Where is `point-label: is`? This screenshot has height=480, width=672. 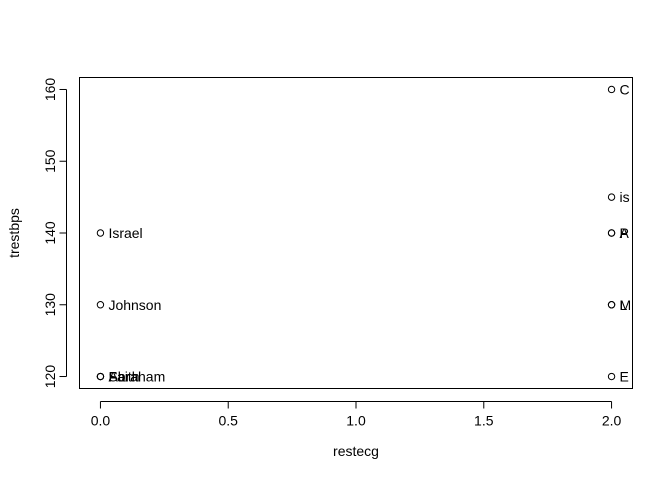 point-label: is is located at coordinates (625, 197).